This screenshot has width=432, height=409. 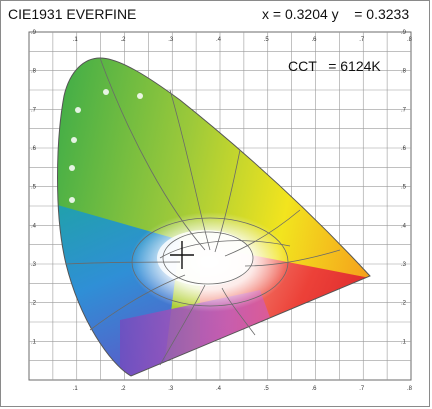 I want to click on coordinate-readout: x = 0.3204 y = 0.3233, so click(x=335, y=14).